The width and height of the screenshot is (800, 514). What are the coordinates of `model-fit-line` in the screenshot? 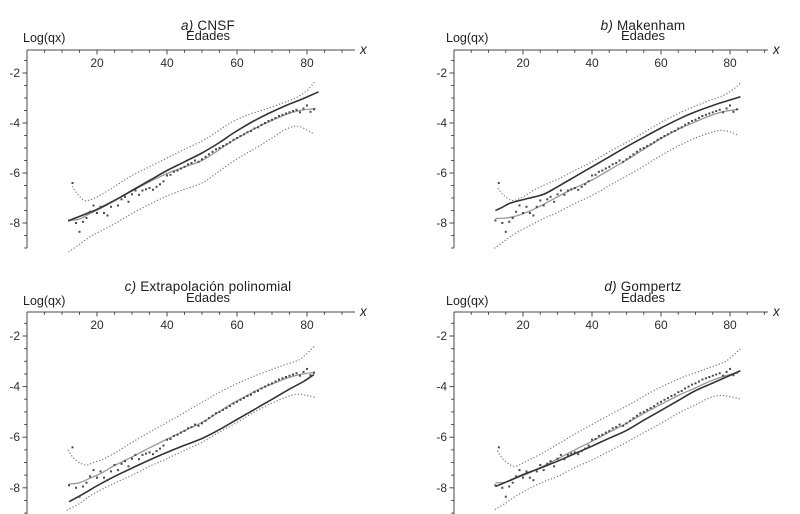 It's located at (618, 428).